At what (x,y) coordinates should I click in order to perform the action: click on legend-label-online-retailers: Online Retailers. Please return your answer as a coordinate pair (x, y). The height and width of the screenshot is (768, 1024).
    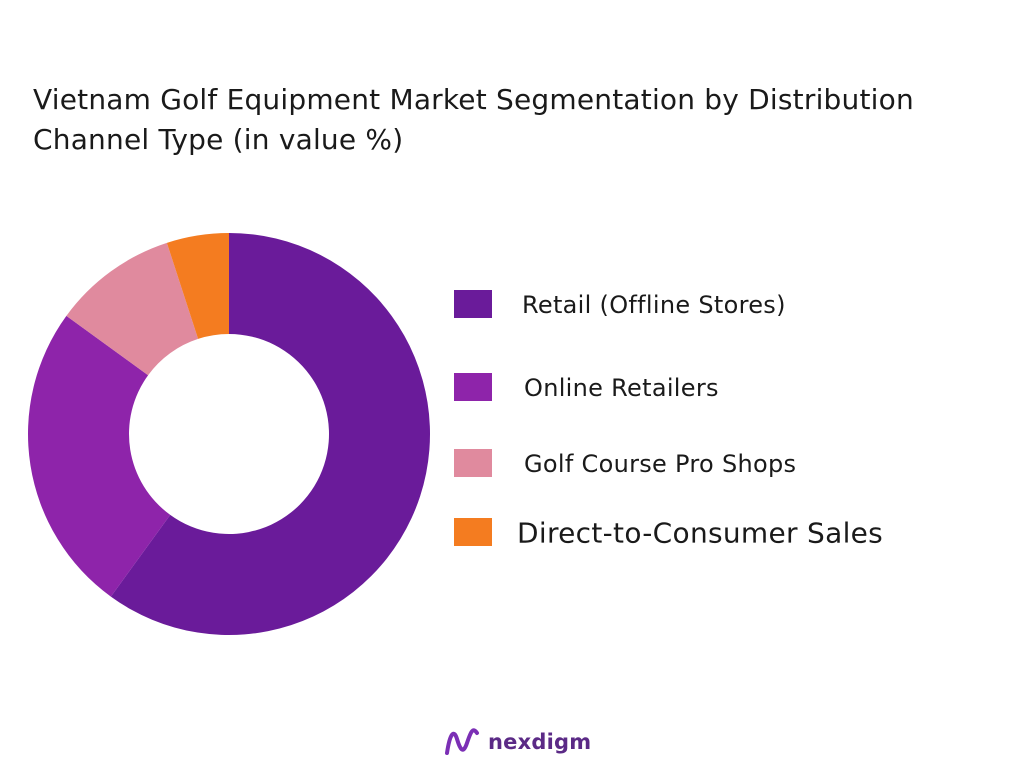
    Looking at the image, I should click on (621, 388).